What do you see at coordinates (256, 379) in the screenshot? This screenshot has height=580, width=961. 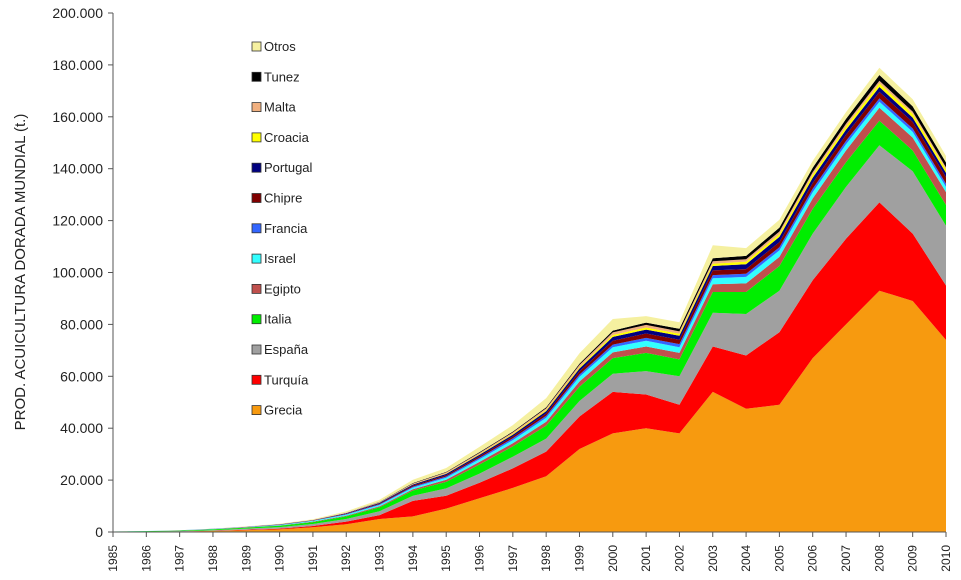 I see `legend-swatch-turquia` at bounding box center [256, 379].